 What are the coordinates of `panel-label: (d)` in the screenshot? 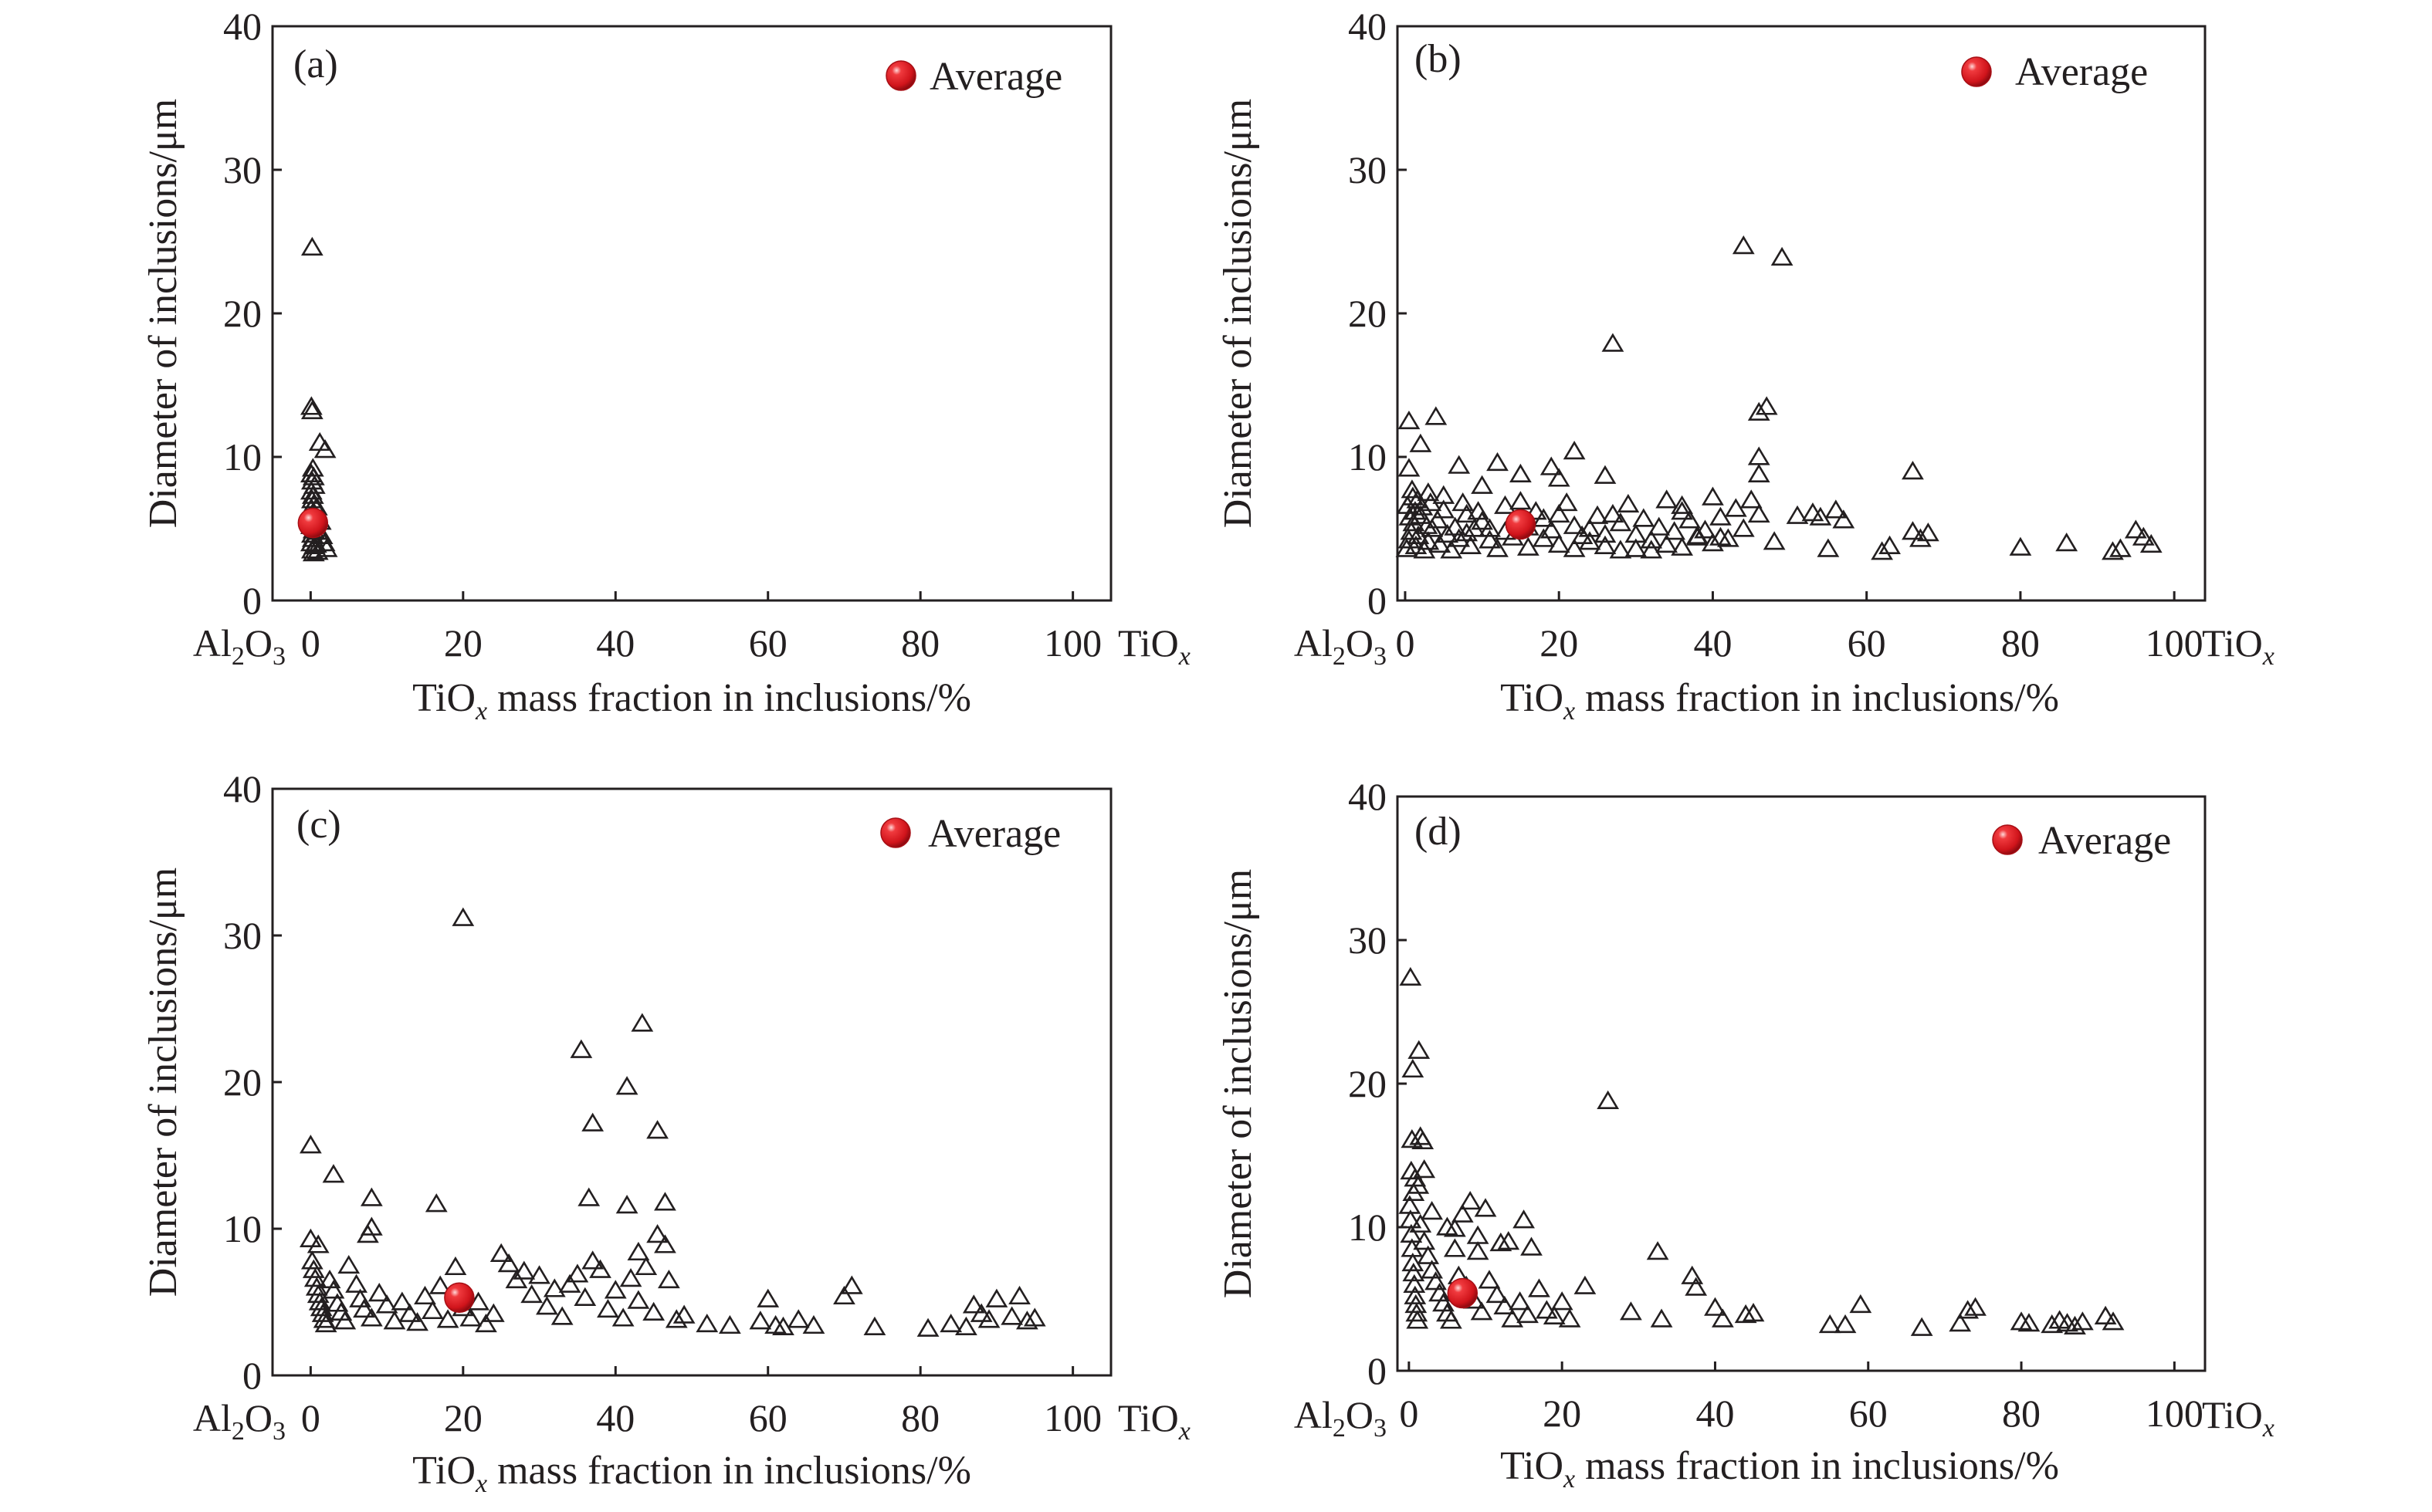 It's located at (1438, 832).